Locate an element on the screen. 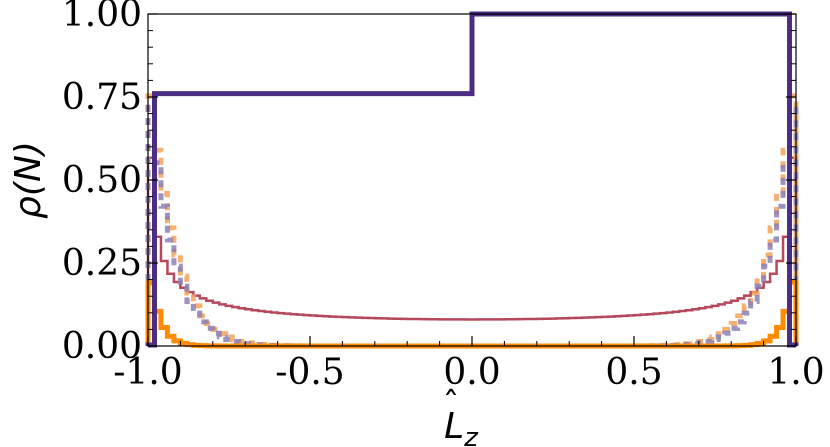 Image resolution: width=830 pixels, height=447 pixels. x-axis-label-sub: z is located at coordinates (471, 435).